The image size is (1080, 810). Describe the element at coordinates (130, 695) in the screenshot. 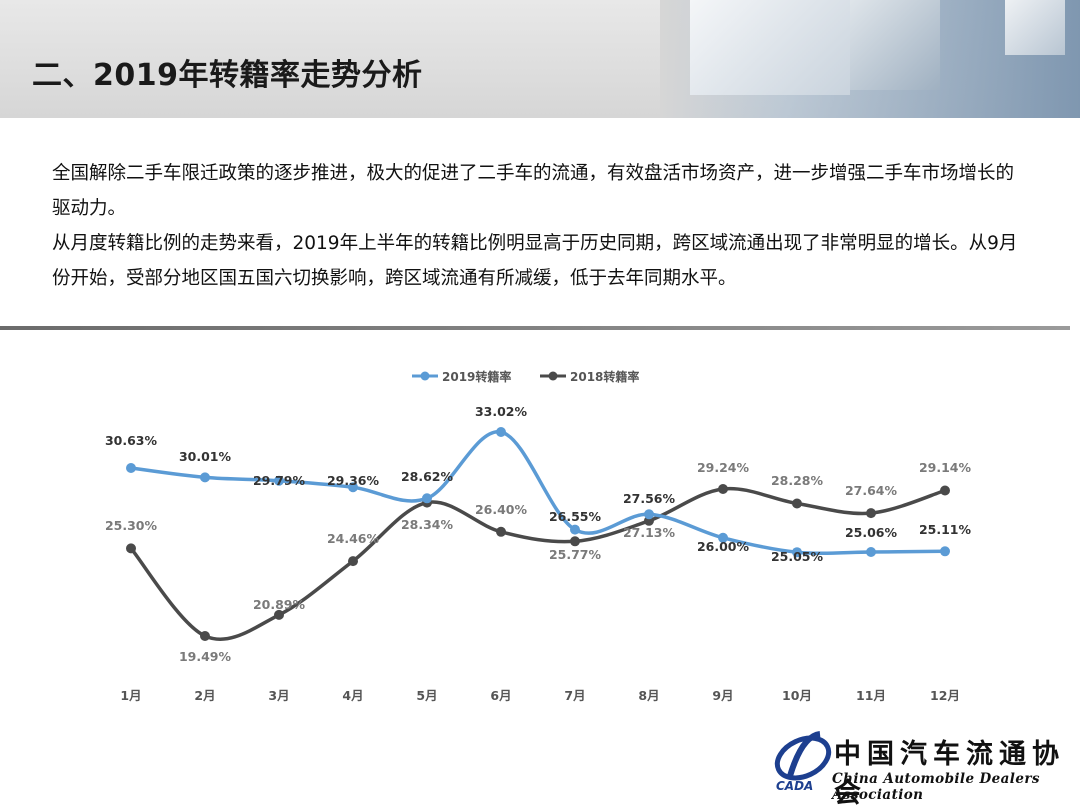

I see `x-tick-label-1: 1月` at that location.